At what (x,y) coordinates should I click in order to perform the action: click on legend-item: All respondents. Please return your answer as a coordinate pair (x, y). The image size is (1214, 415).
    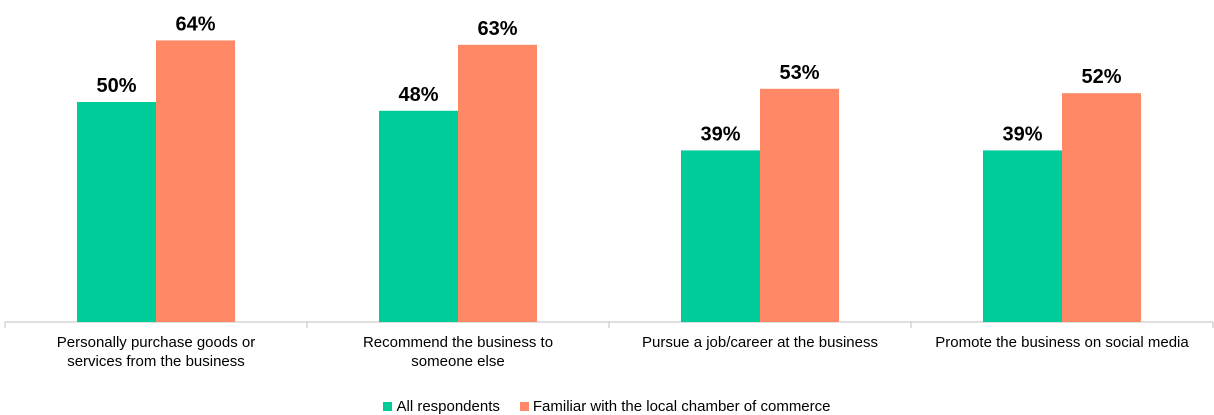
    Looking at the image, I should click on (441, 406).